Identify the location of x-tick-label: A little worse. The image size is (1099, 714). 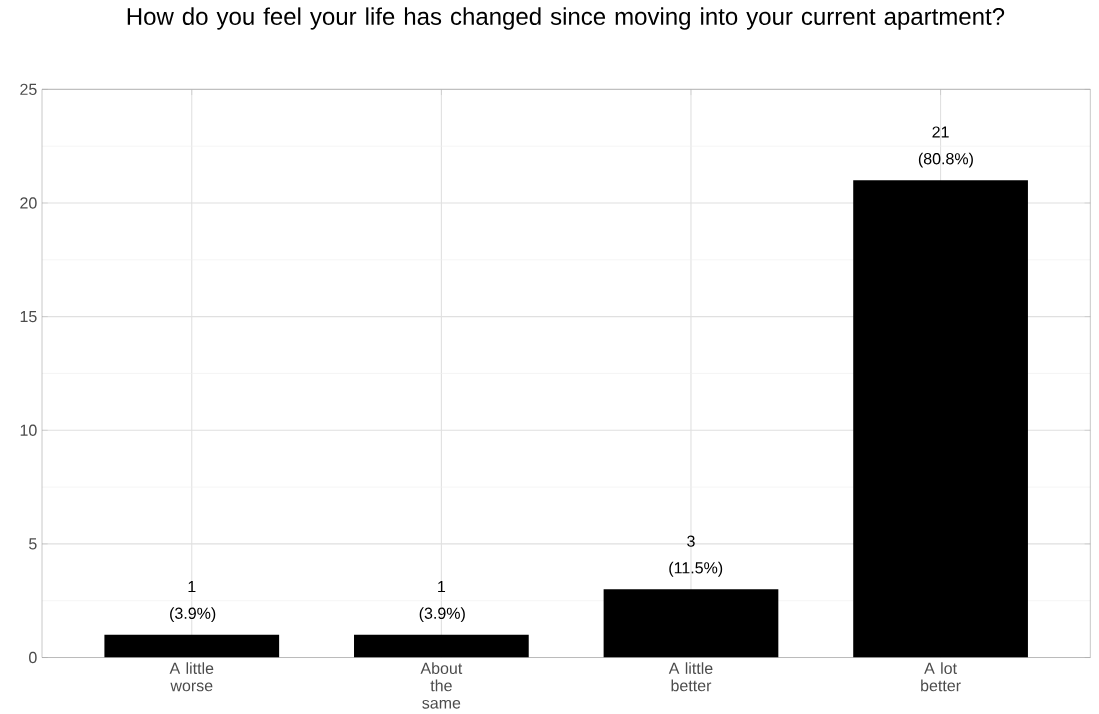
(191, 677).